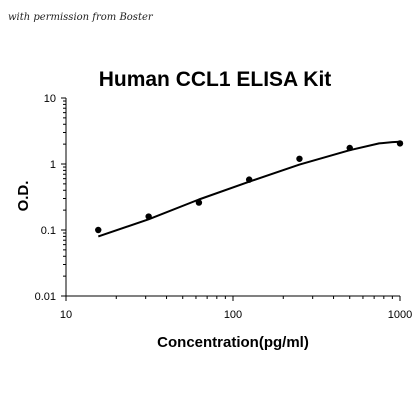 Image resolution: width=420 pixels, height=420 pixels. I want to click on y-axis-ticks: 0.01 0.1 1 10, so click(50, 198).